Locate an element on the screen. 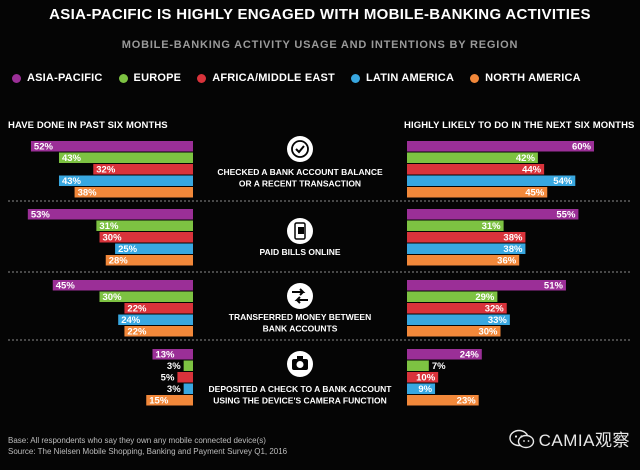  wechat-logo-icon is located at coordinates (521, 438).